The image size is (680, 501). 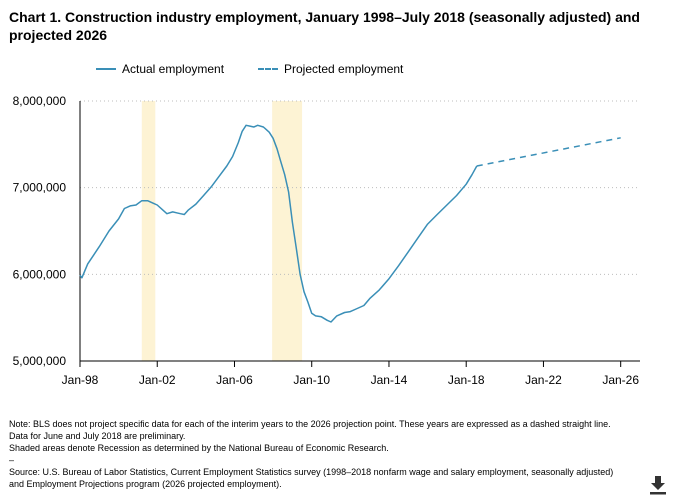 I want to click on x-tick-label: Jan-10, so click(x=311, y=380).